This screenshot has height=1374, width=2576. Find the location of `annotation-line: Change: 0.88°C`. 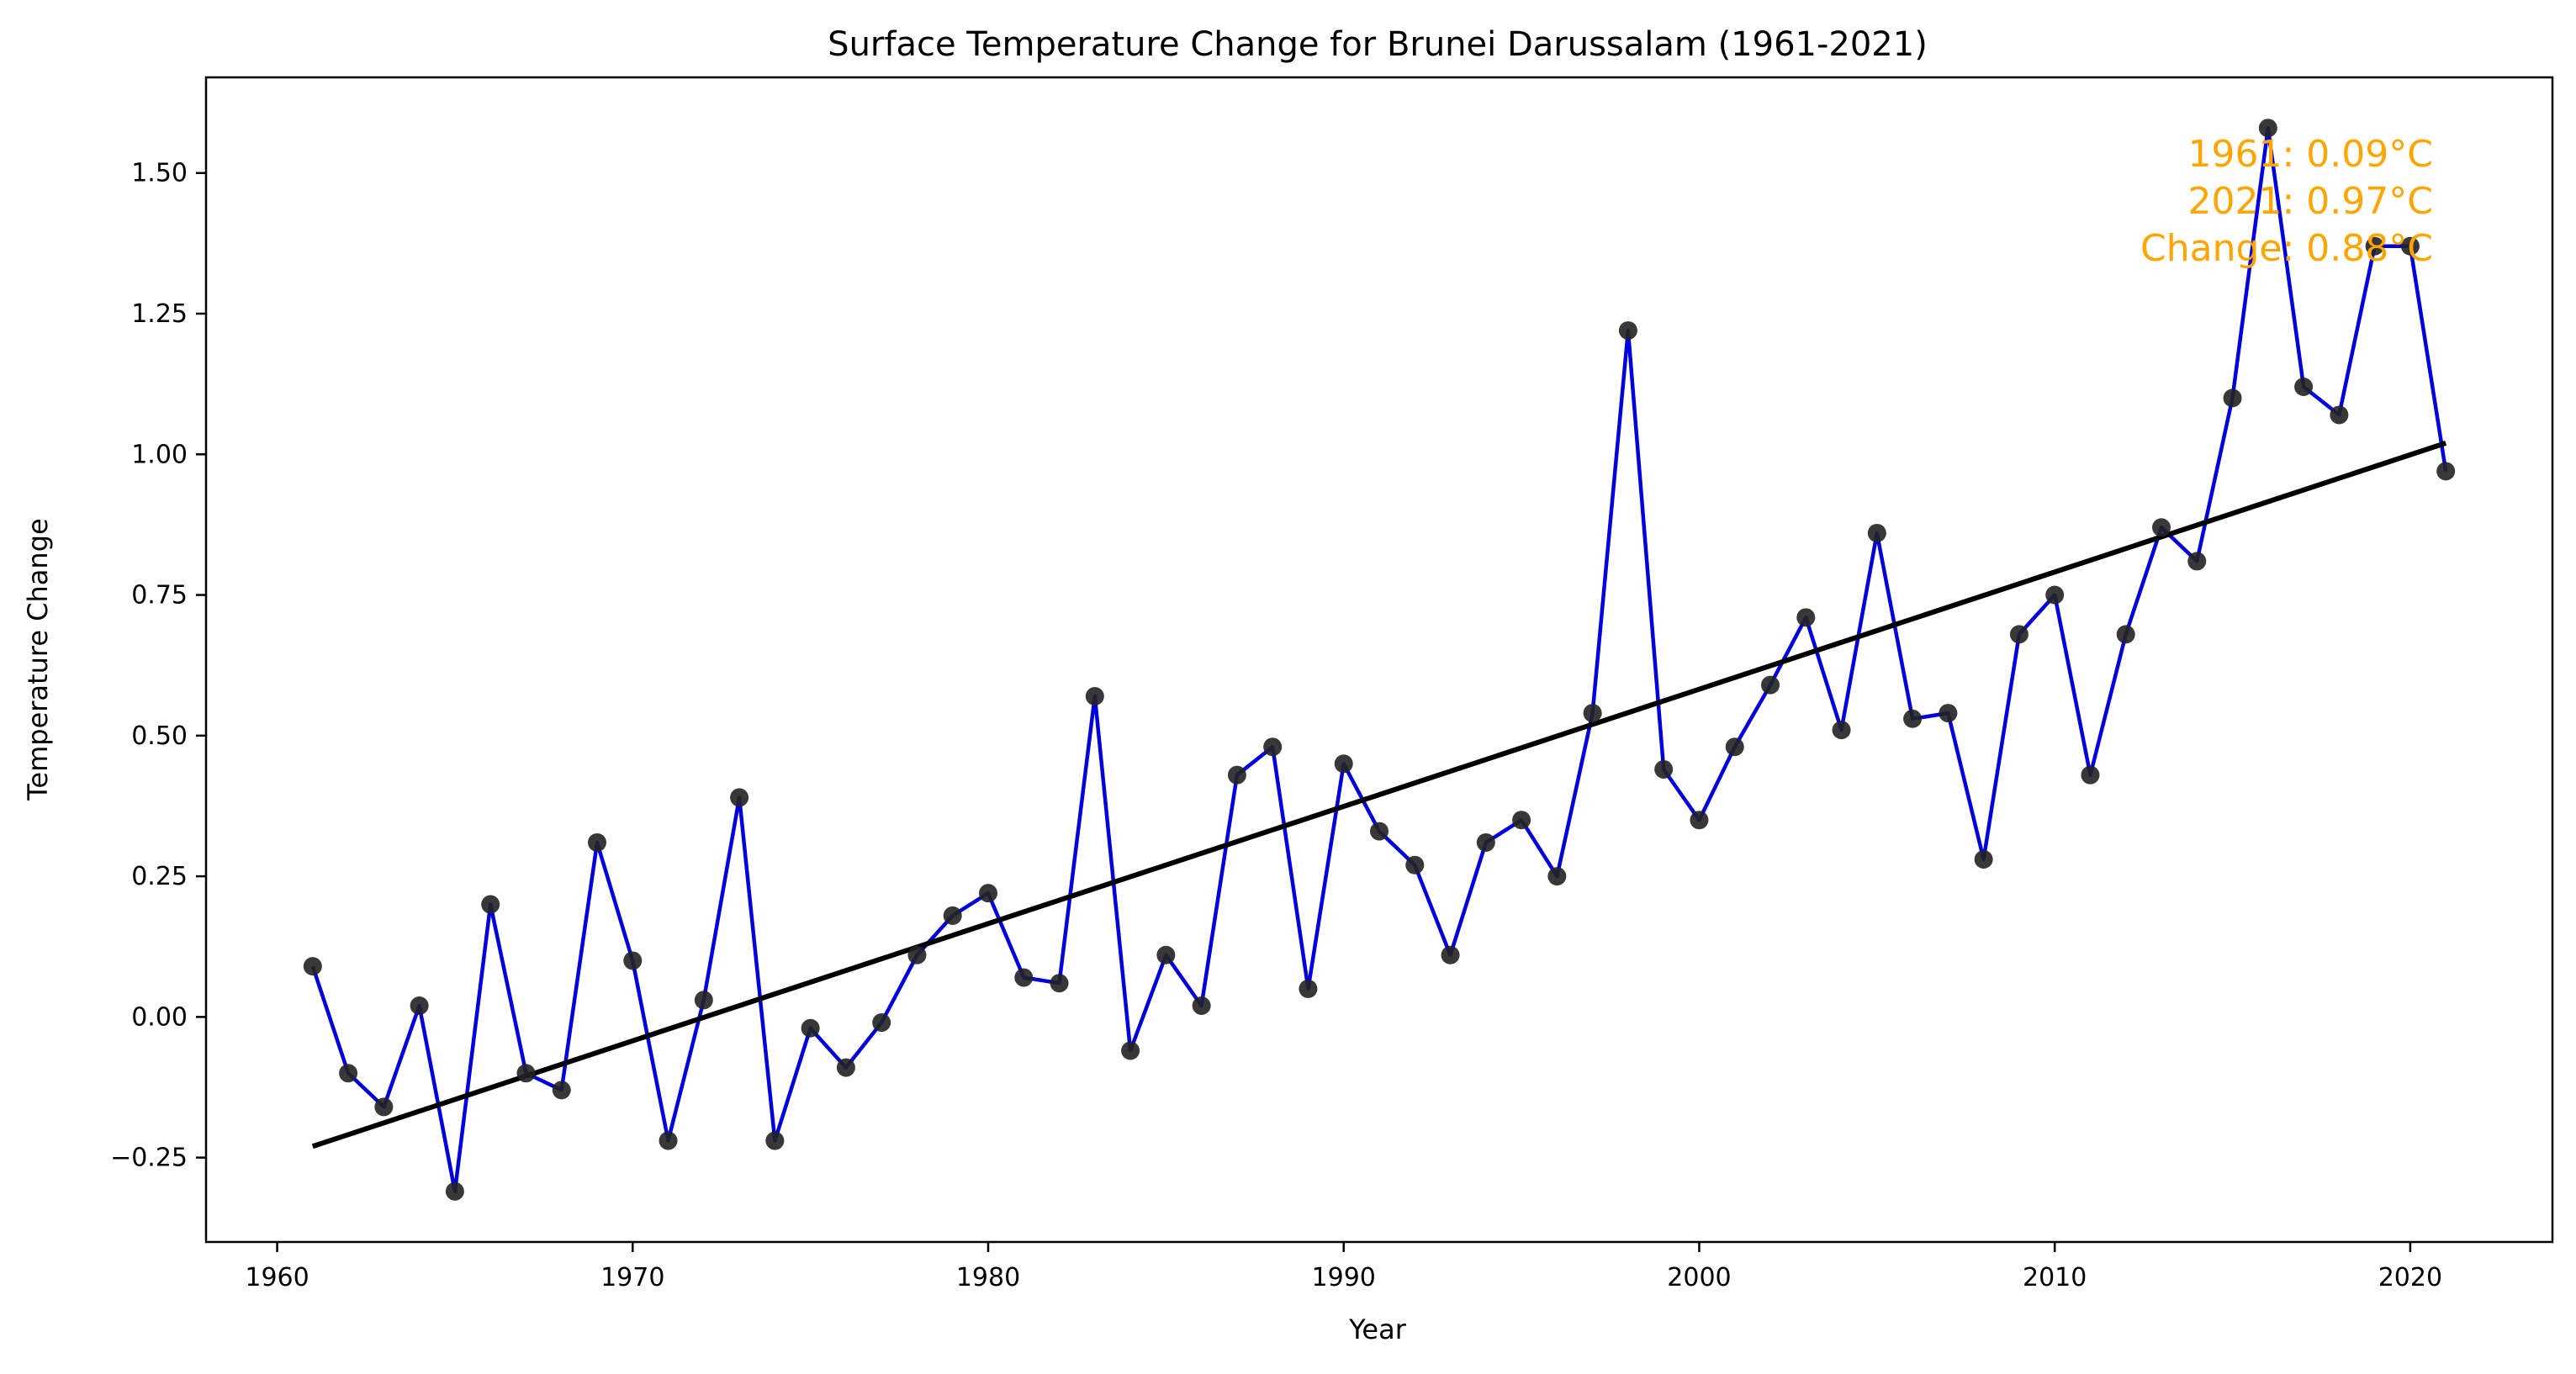

annotation-line: Change: 0.88°C is located at coordinates (2286, 248).